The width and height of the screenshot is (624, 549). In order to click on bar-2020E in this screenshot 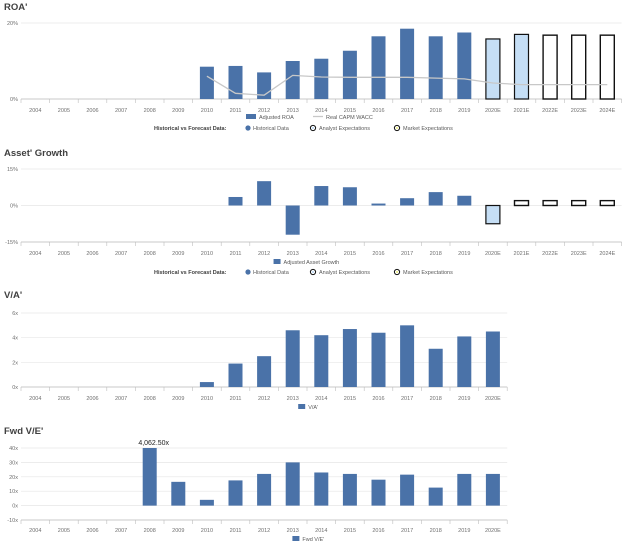, I will do `click(492, 489)`.